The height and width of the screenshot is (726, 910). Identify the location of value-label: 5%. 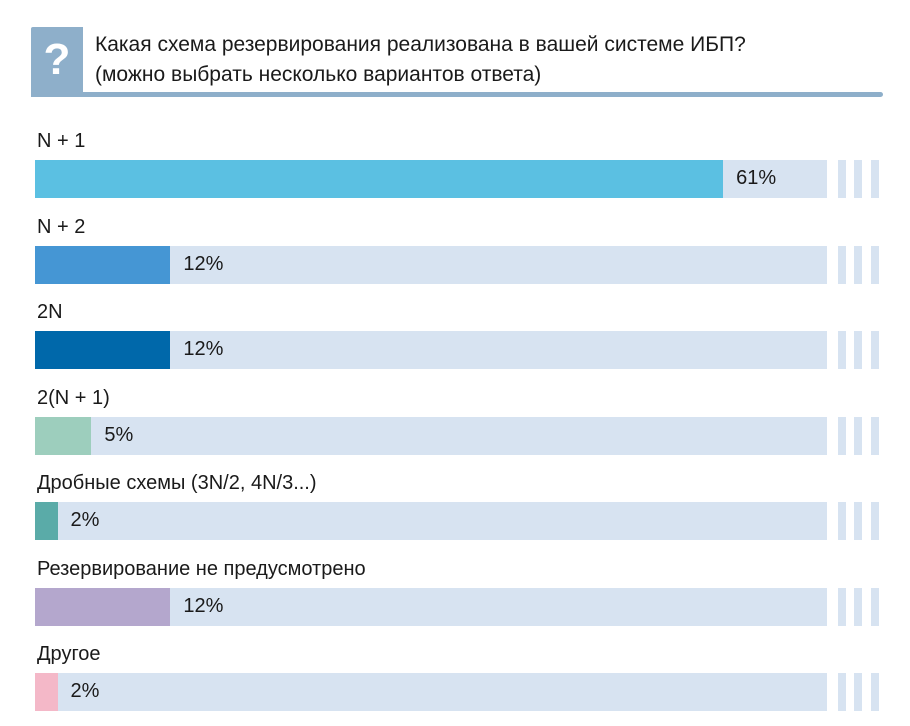
(119, 434).